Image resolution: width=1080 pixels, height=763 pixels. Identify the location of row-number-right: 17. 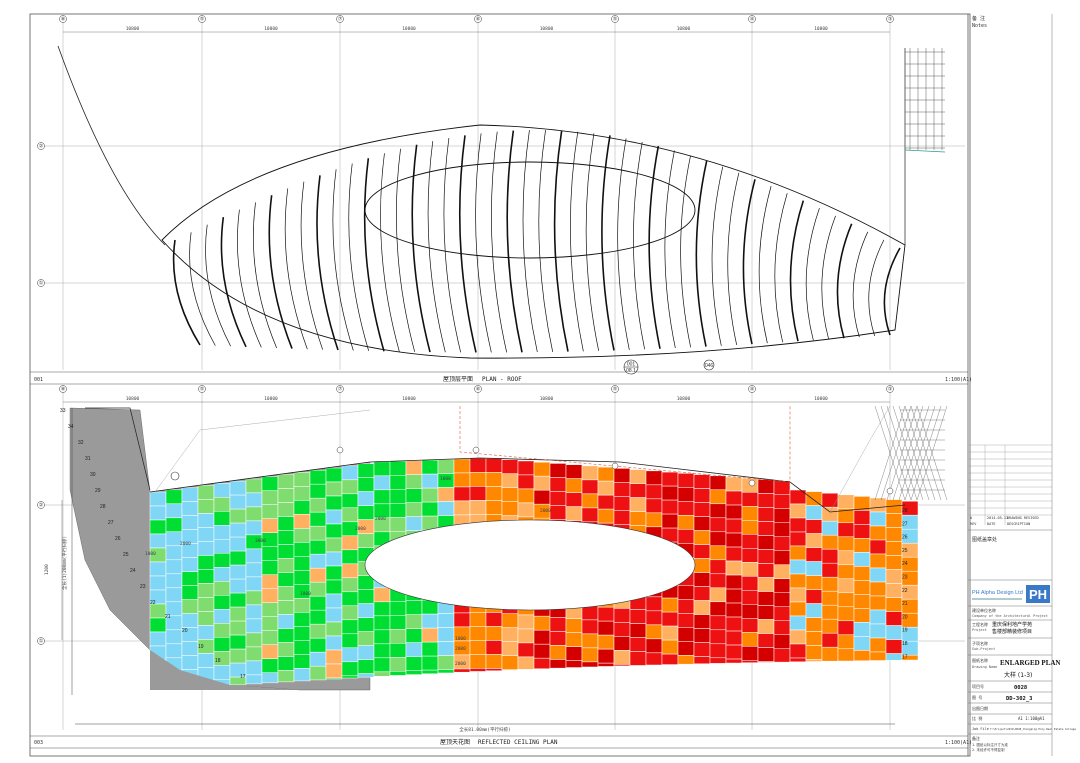
(905, 657).